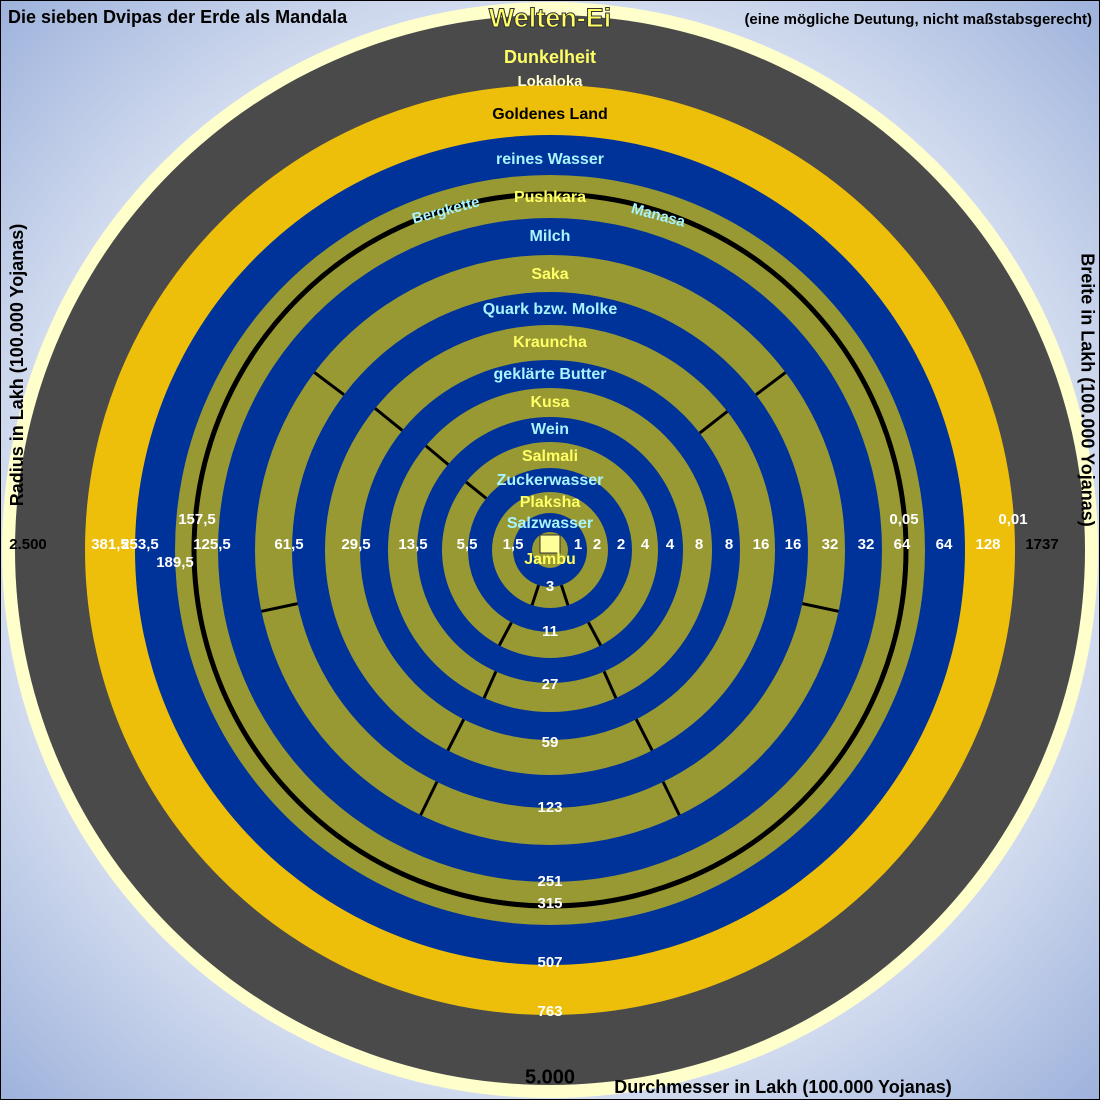 This screenshot has width=1100, height=1105. I want to click on ring-label: Saka, so click(549, 274).